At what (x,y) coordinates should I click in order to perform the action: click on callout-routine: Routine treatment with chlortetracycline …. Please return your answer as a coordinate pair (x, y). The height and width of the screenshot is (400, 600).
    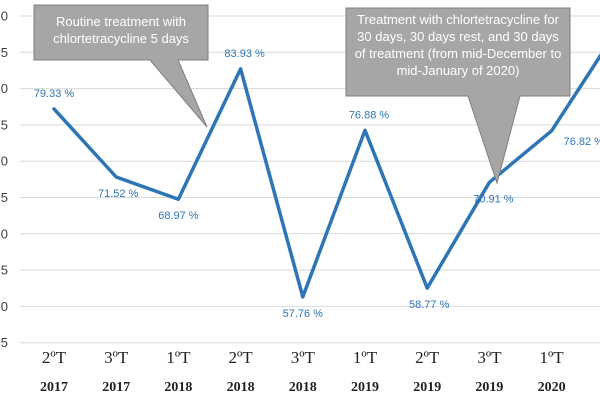
    Looking at the image, I should click on (121, 66).